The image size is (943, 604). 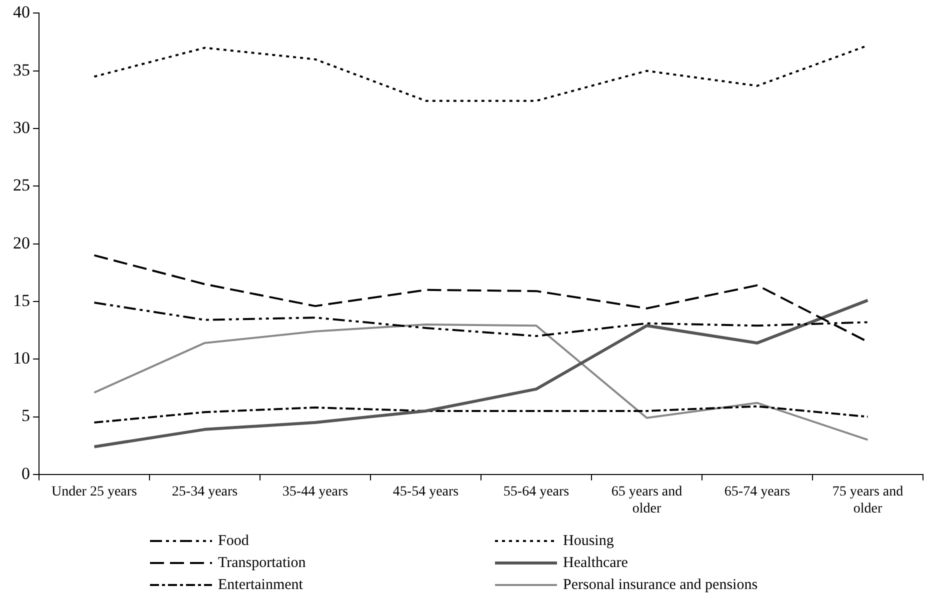 What do you see at coordinates (21, 358) in the screenshot?
I see `y-tick-label: 10` at bounding box center [21, 358].